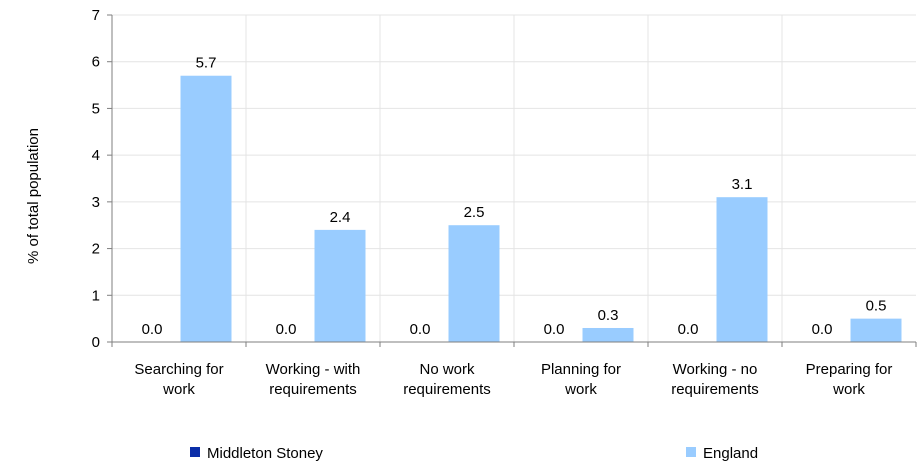 This screenshot has height=463, width=918. What do you see at coordinates (96, 249) in the screenshot?
I see `y-tick-label: 2` at bounding box center [96, 249].